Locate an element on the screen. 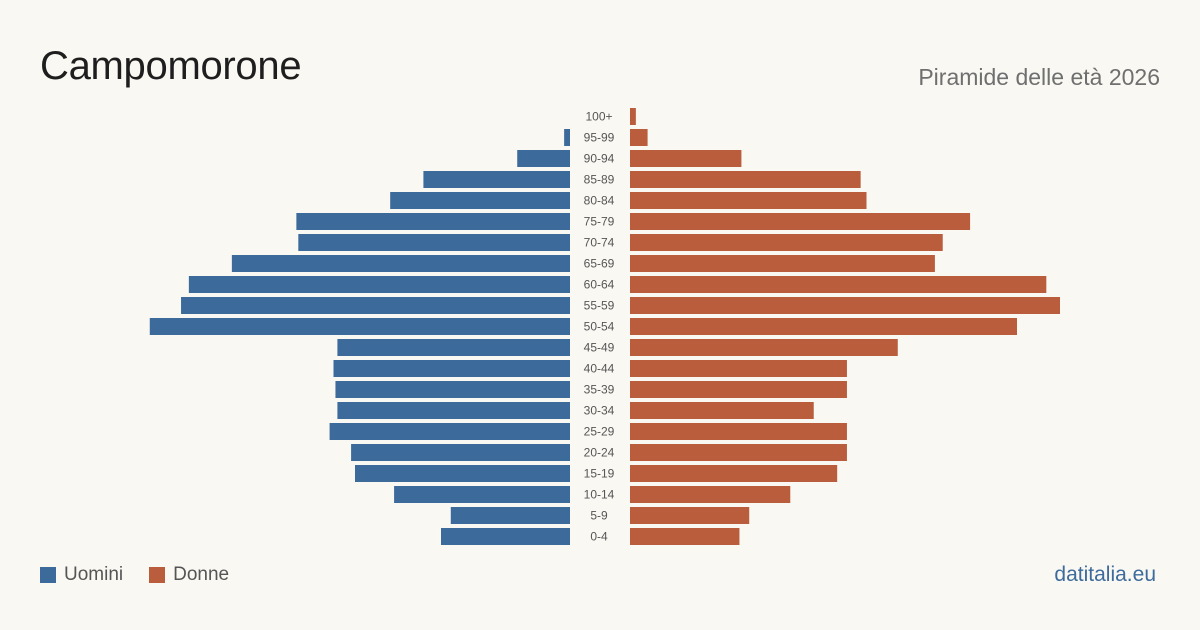 The height and width of the screenshot is (630, 1200). age-label-50-54: 50-54 is located at coordinates (599, 327).